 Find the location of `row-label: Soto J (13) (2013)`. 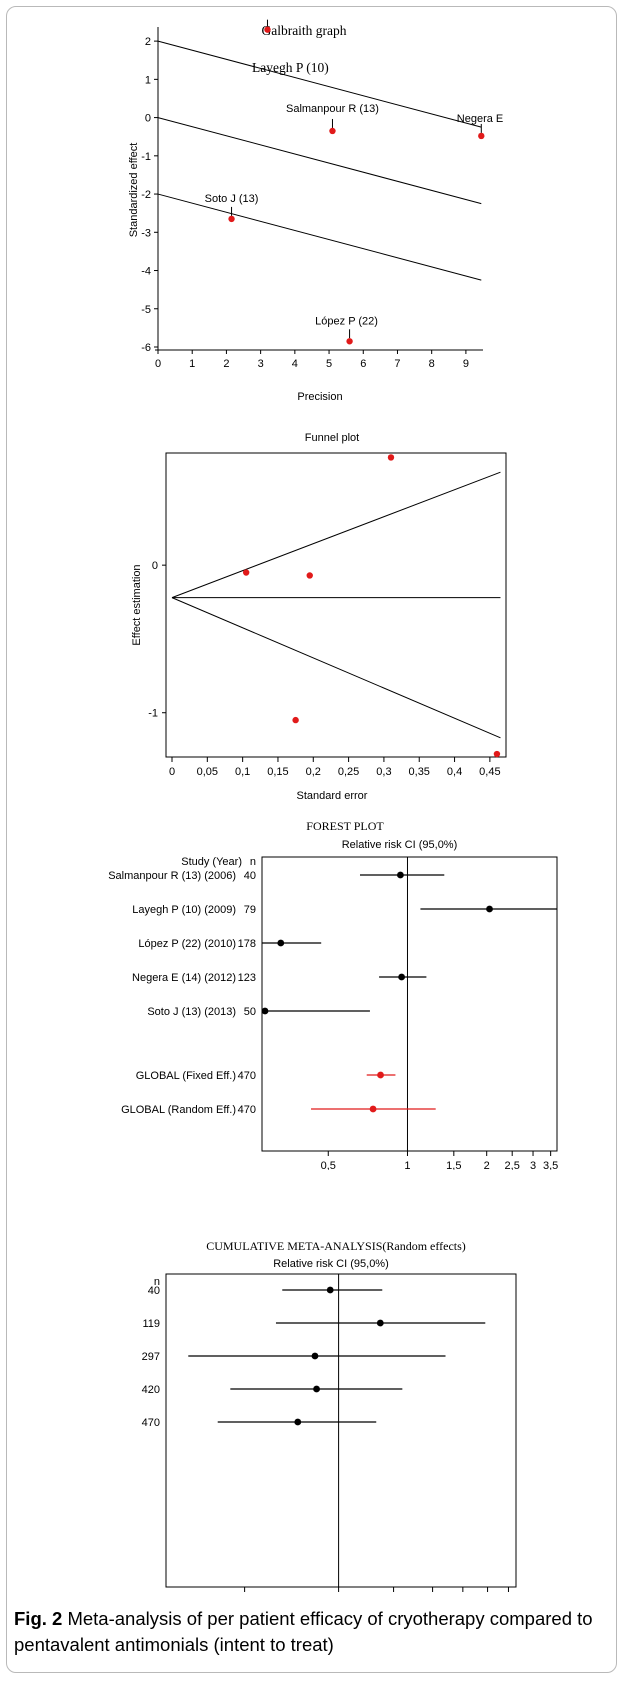

row-label: Soto J (13) (2013) is located at coordinates (191, 1012).